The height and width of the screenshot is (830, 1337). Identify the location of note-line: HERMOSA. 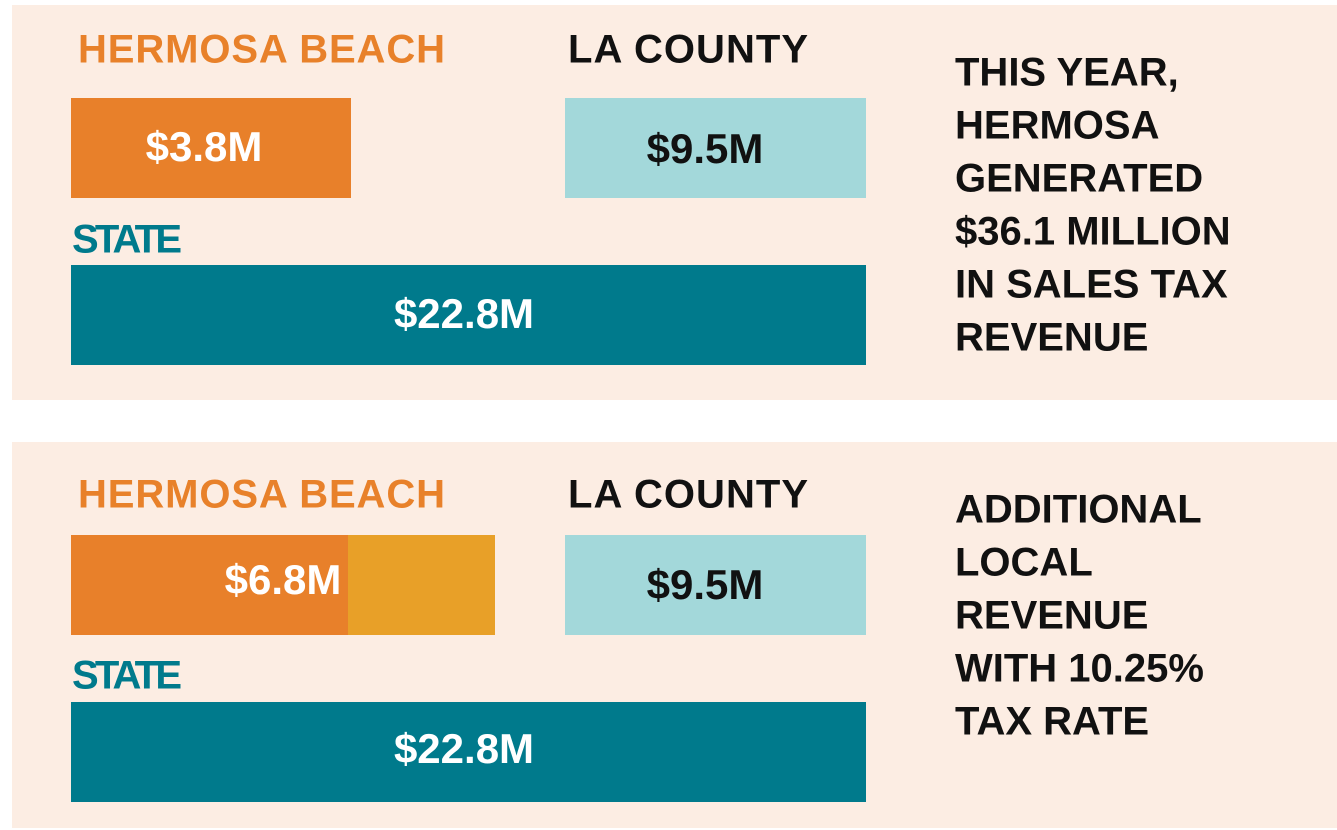
(1057, 126).